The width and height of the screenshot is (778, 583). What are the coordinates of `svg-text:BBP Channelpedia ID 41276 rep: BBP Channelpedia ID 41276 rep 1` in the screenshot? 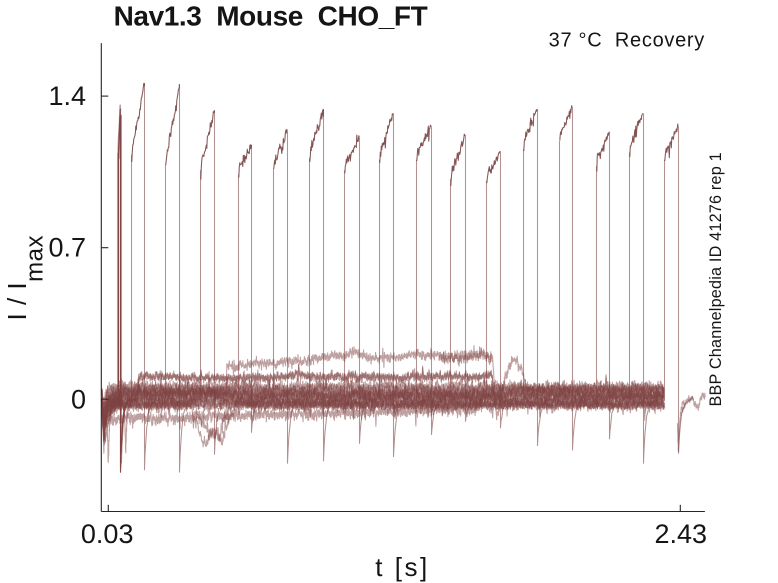 It's located at (716, 279).